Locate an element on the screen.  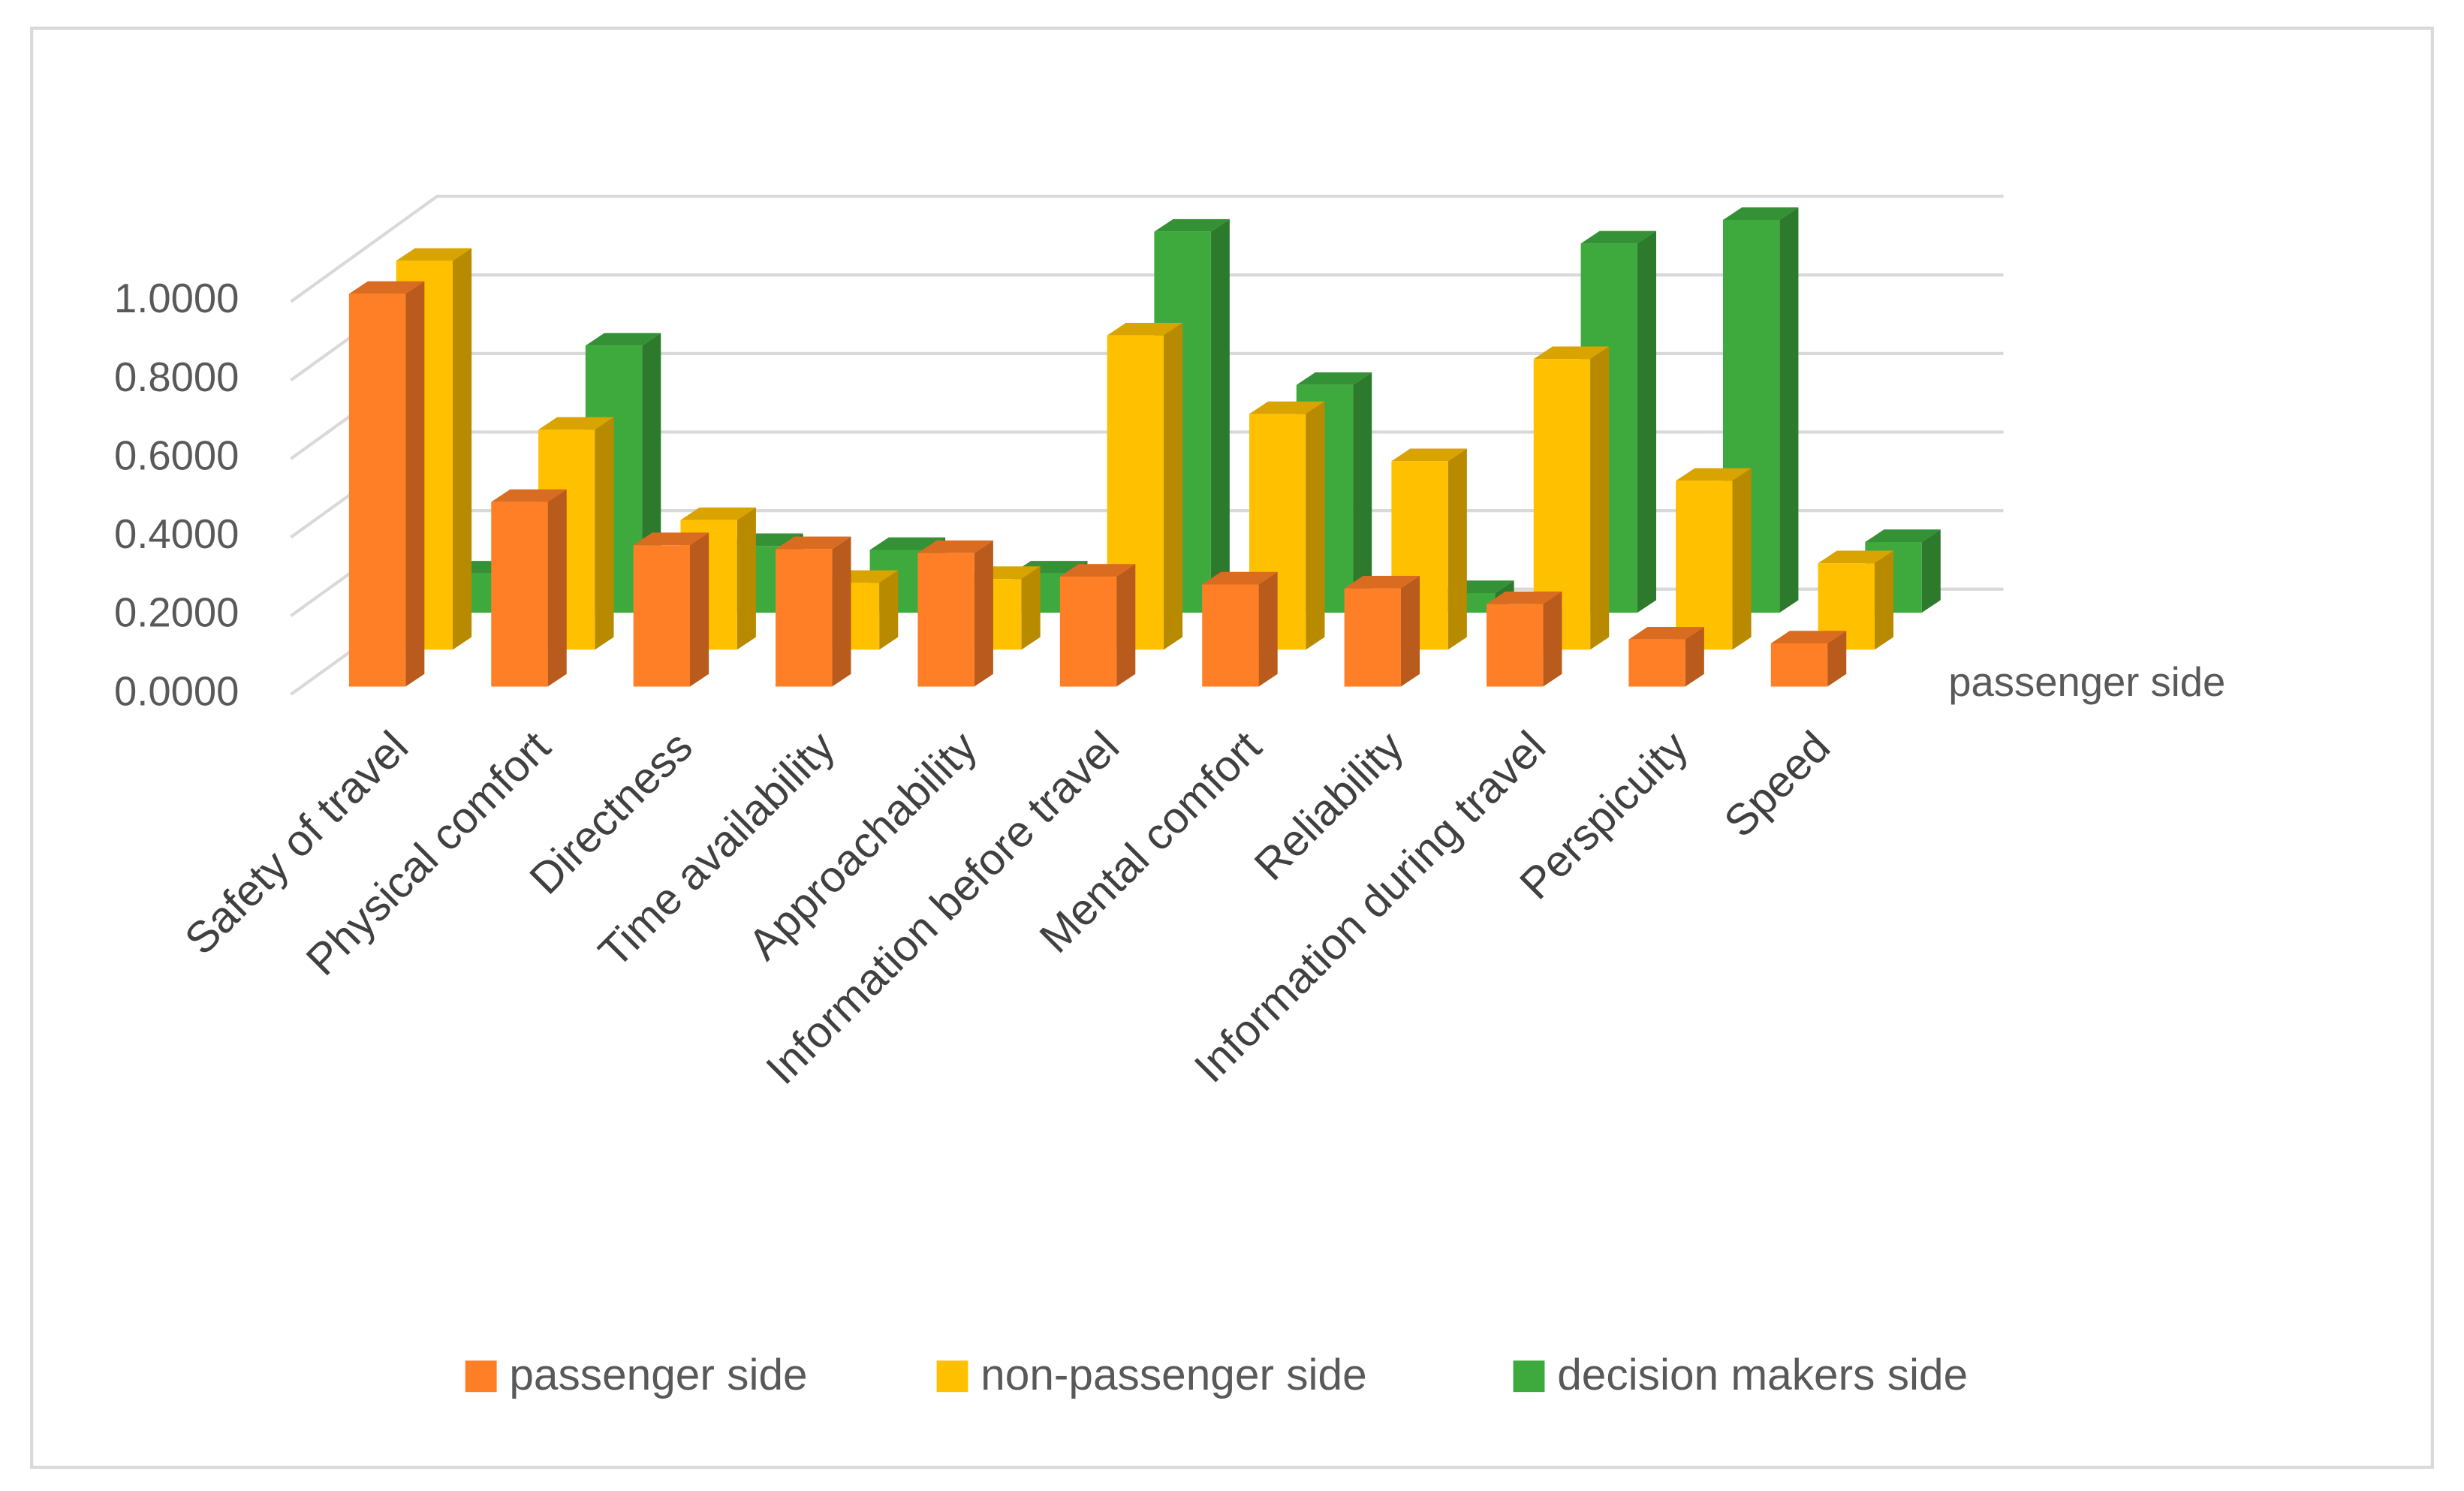
legend-label: passenger side is located at coordinates (658, 1375).